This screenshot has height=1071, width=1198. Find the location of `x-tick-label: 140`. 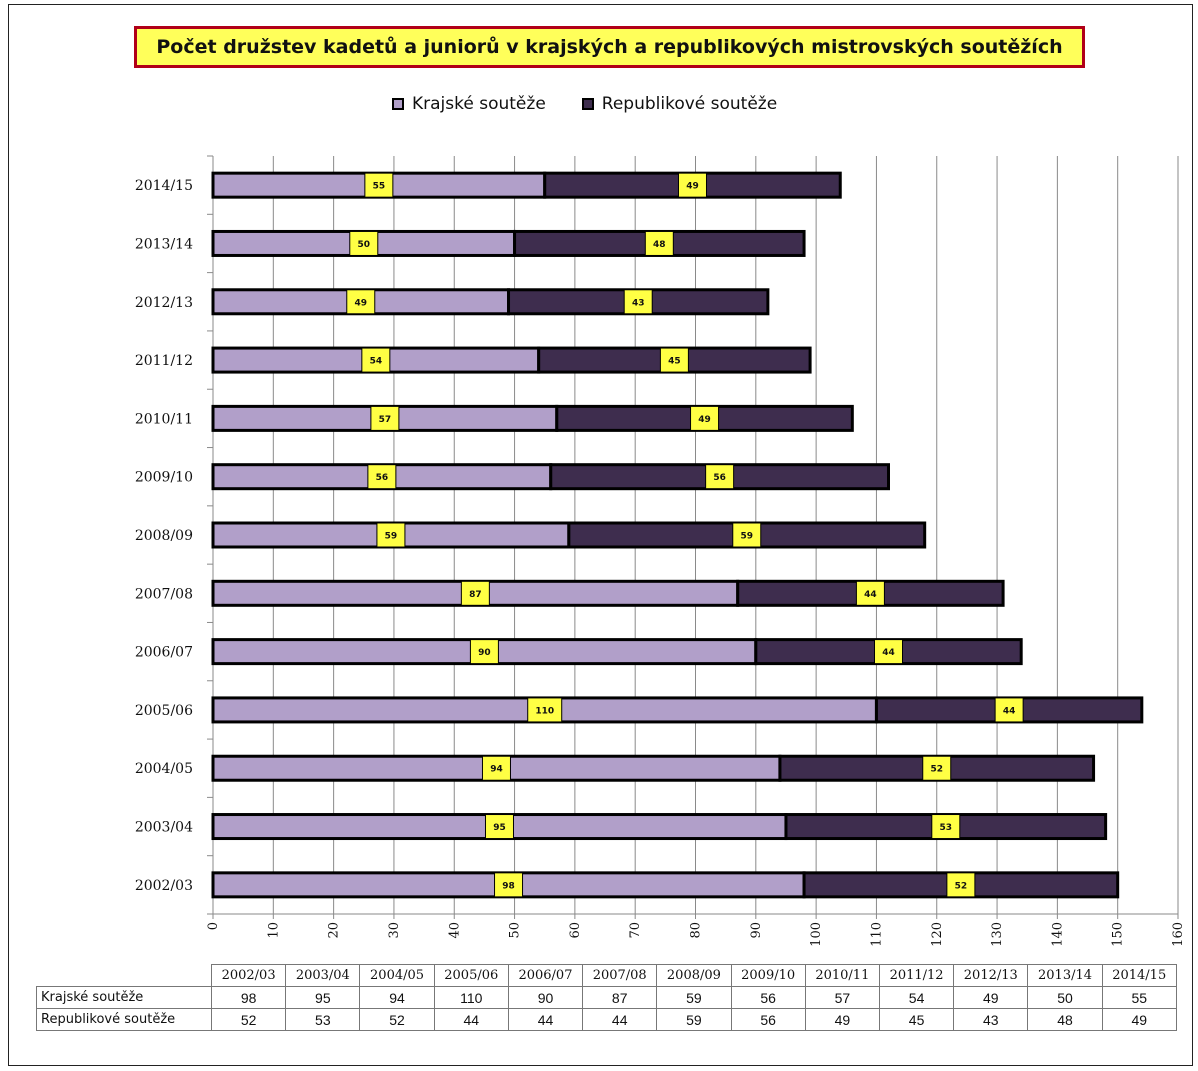

x-tick-label: 140 is located at coordinates (1057, 934).